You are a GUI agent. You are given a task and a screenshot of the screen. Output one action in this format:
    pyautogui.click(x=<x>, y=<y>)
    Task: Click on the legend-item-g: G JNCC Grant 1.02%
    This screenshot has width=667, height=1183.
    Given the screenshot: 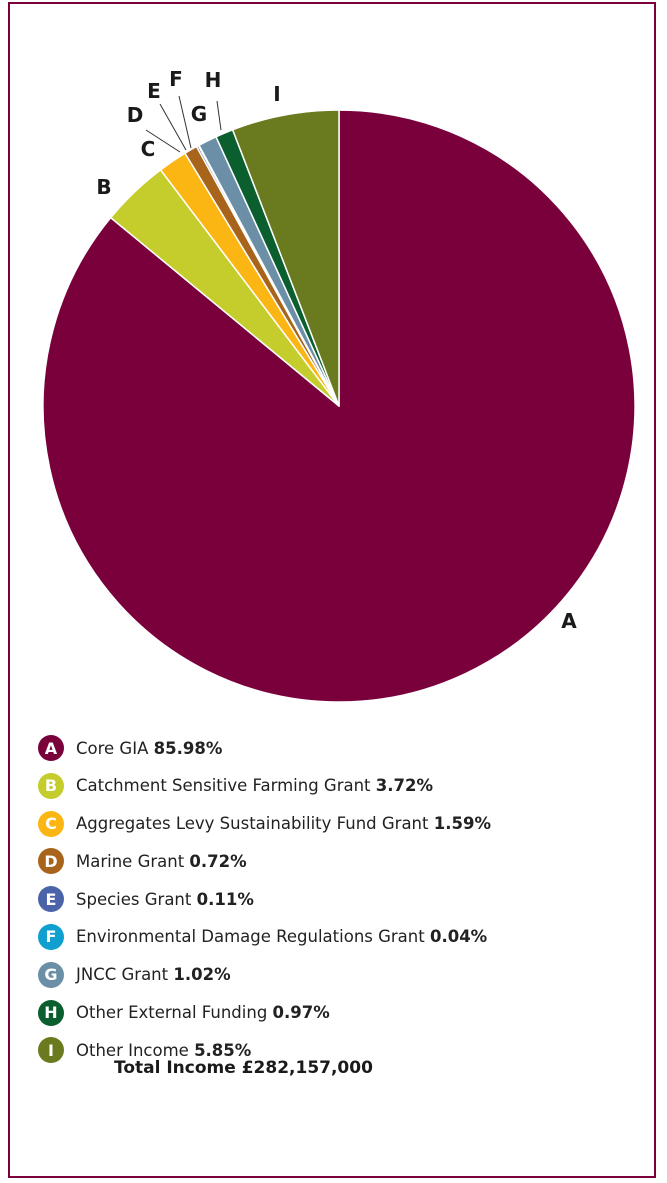 What is the action you would take?
    pyautogui.click(x=343, y=975)
    